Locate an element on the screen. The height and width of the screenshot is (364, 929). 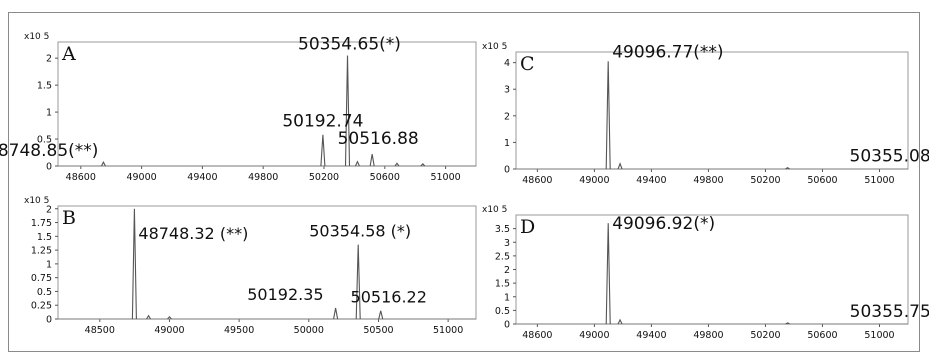
panel-C-ytick-label: 1 is located at coordinates (507, 143).